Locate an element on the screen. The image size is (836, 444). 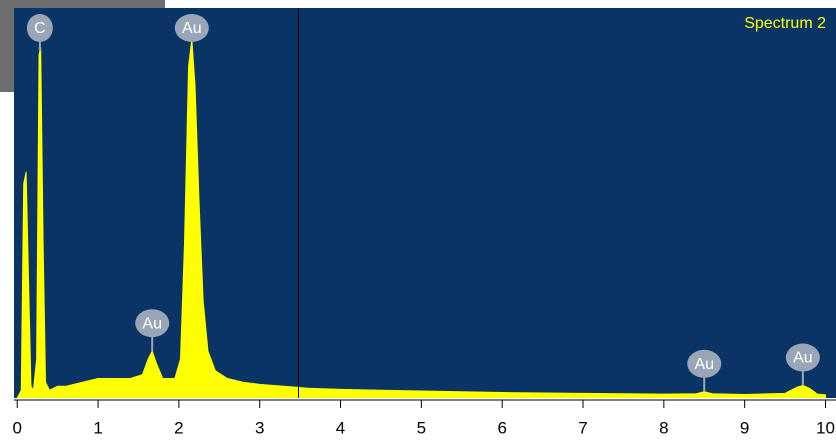
x-tick-label: 1 is located at coordinates (97, 427).